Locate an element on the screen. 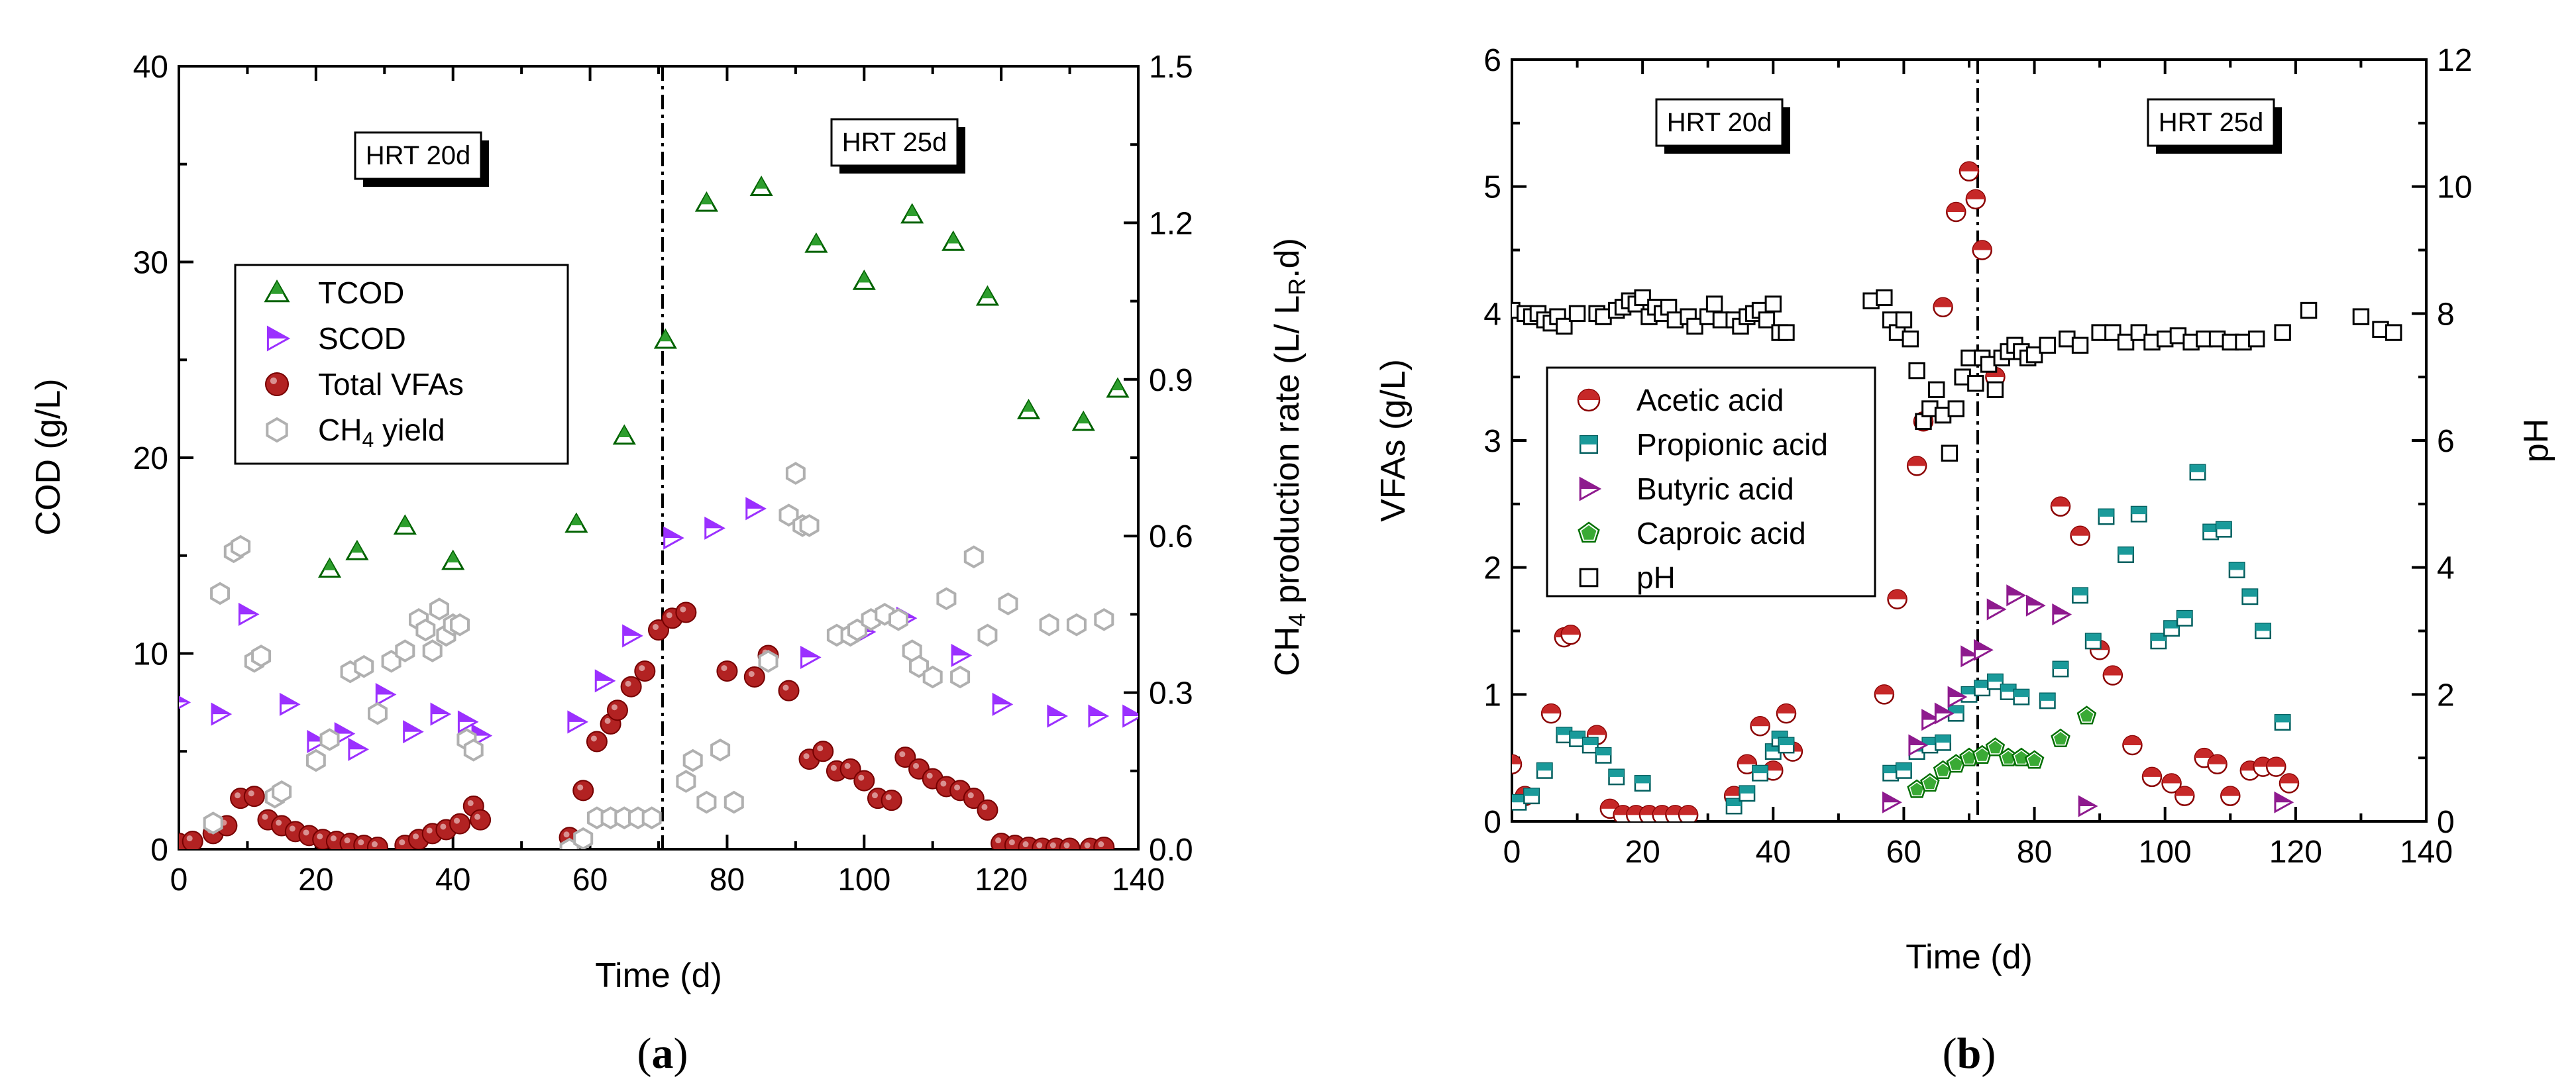  panel-a-y2-axis-title: CH4 production rate (L/ LR.d) is located at coordinates (1289, 457).